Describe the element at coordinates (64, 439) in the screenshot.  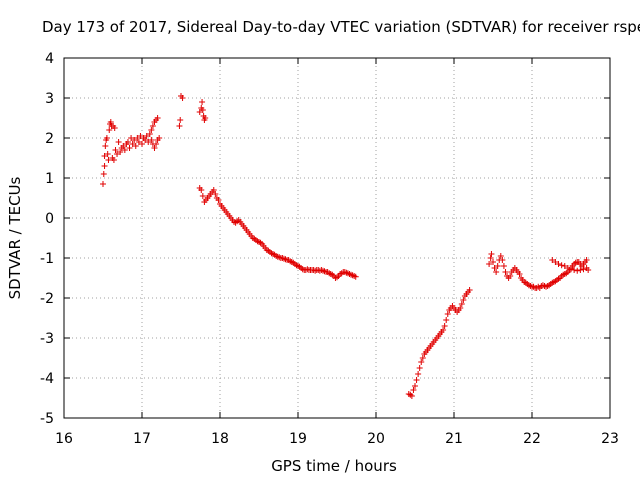
I see `x-tick-label: 16` at that location.